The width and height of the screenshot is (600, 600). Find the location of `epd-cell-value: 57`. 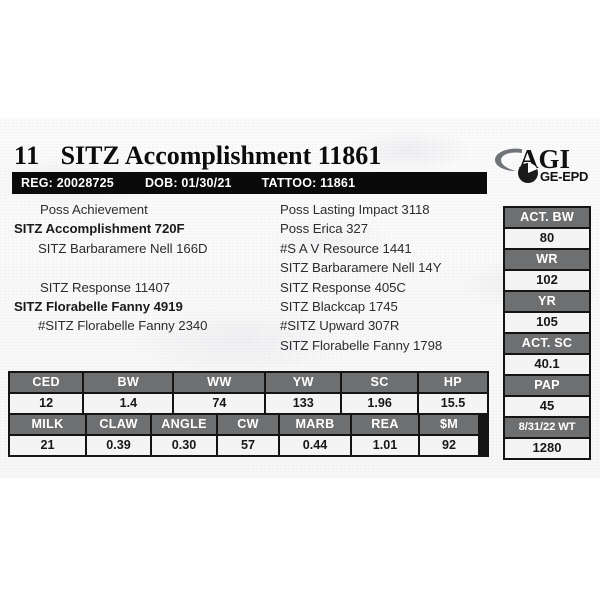

epd-cell-value: 57 is located at coordinates (248, 445).